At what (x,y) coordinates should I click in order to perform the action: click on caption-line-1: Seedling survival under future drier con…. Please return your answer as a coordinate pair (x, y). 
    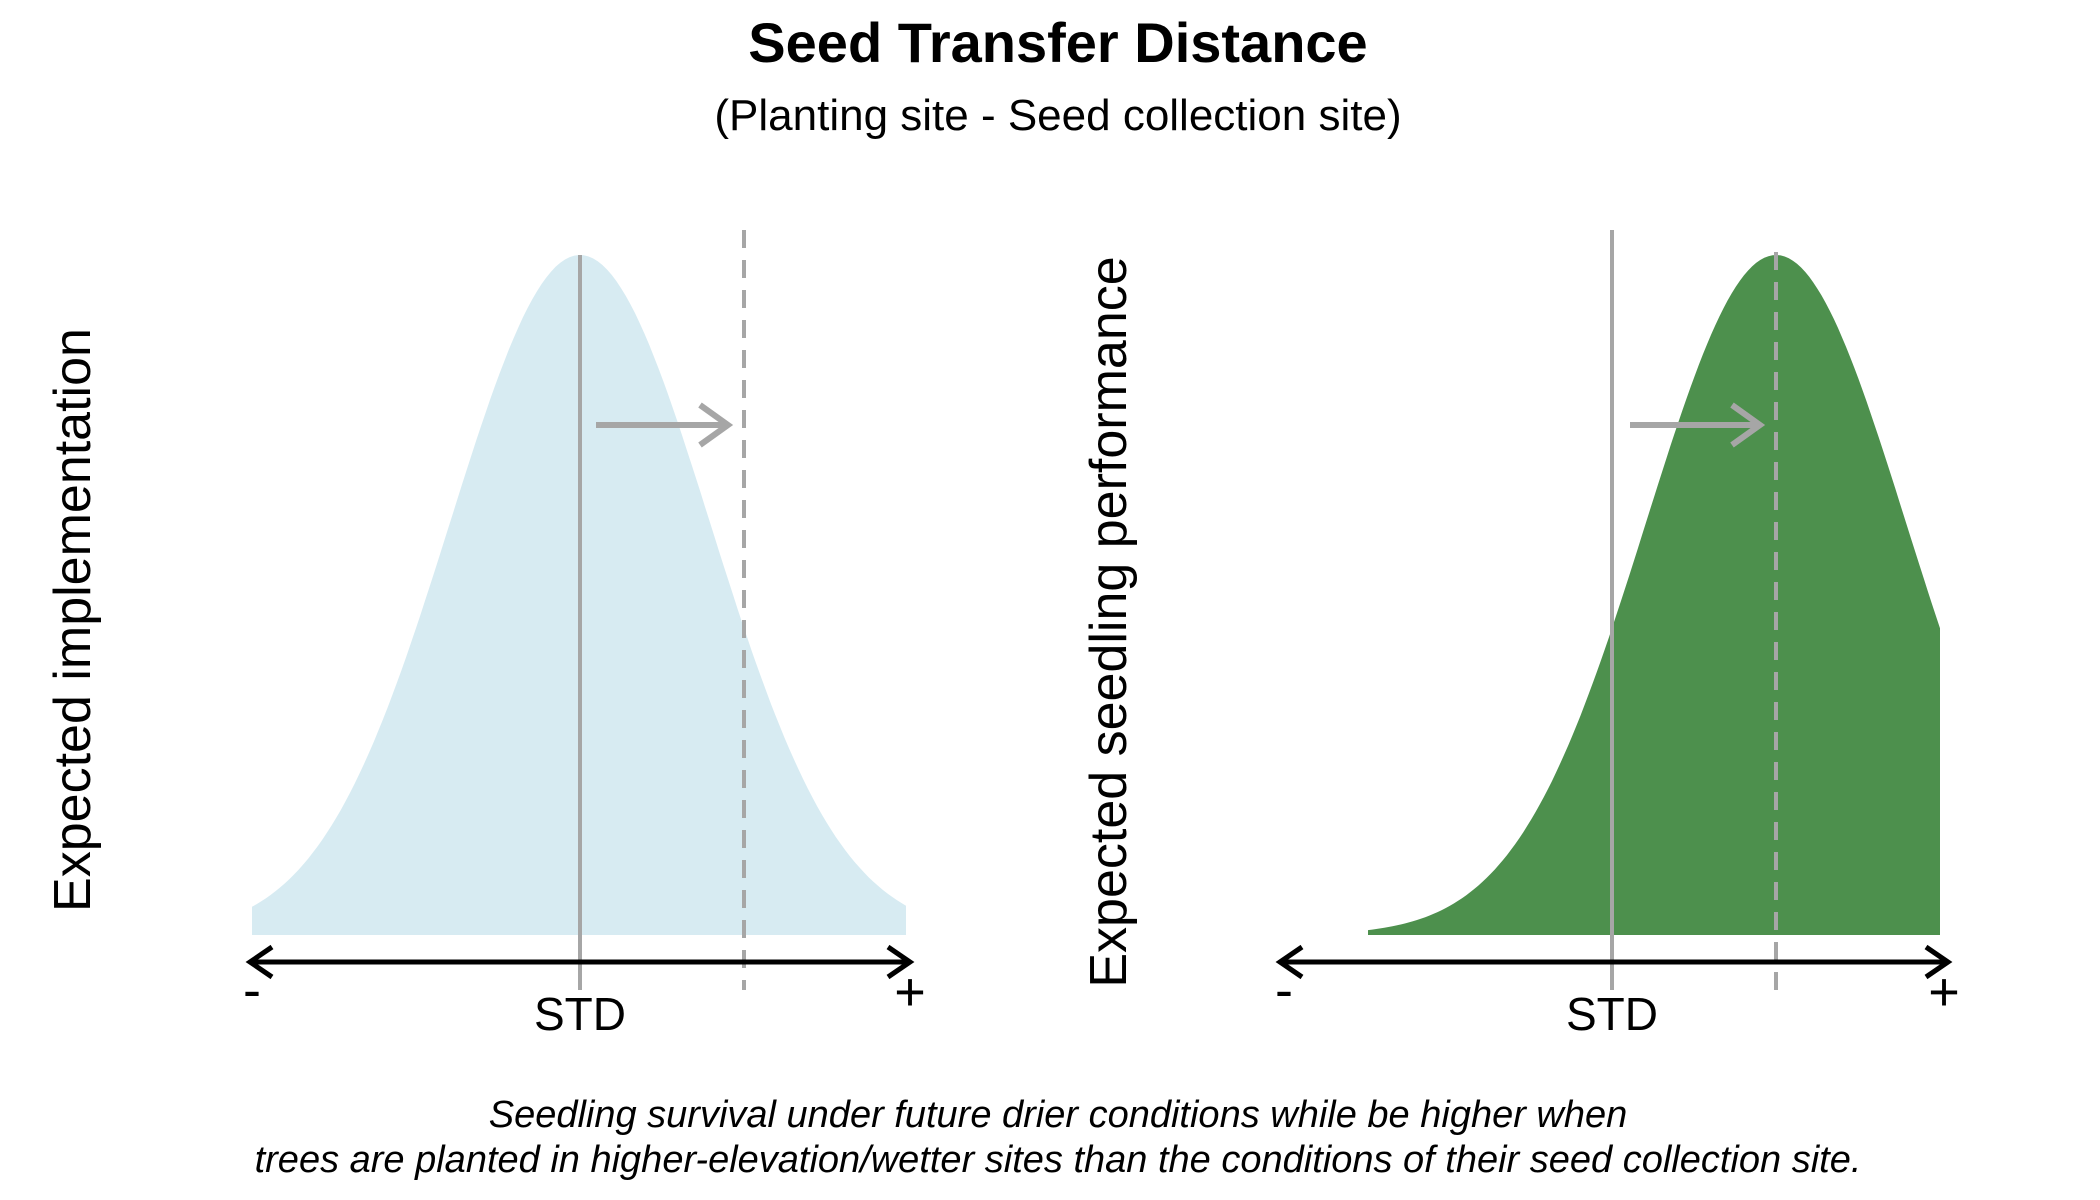
    Looking at the image, I should click on (1058, 1115).